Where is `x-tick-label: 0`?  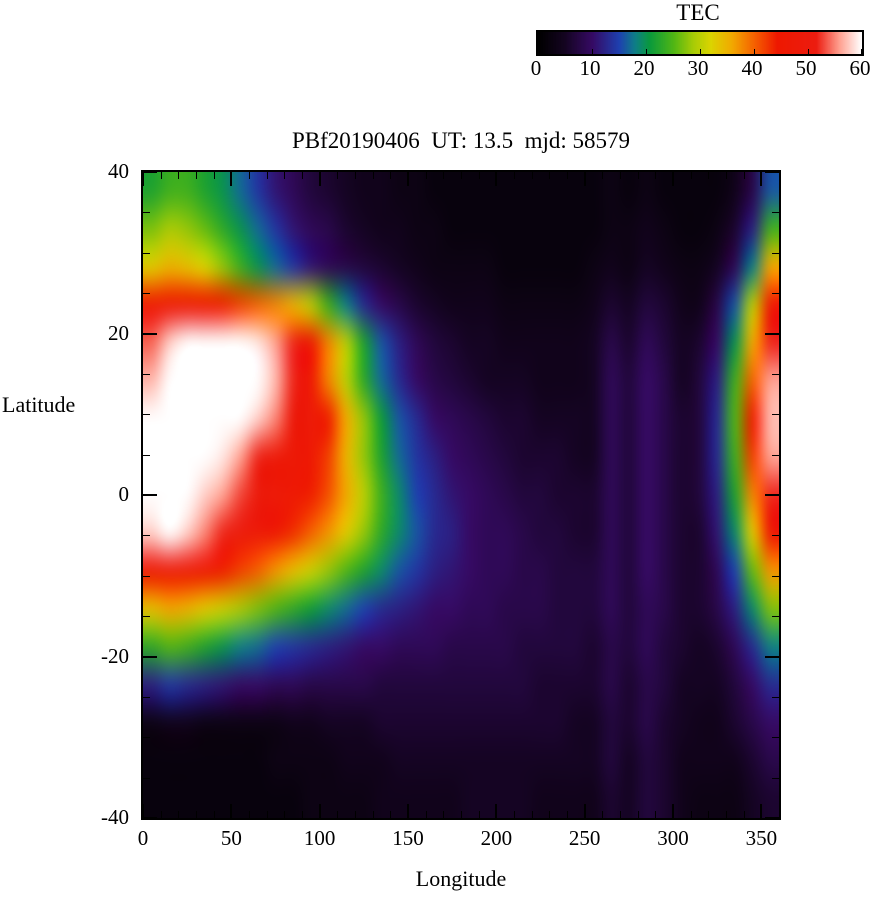
x-tick-label: 0 is located at coordinates (143, 838).